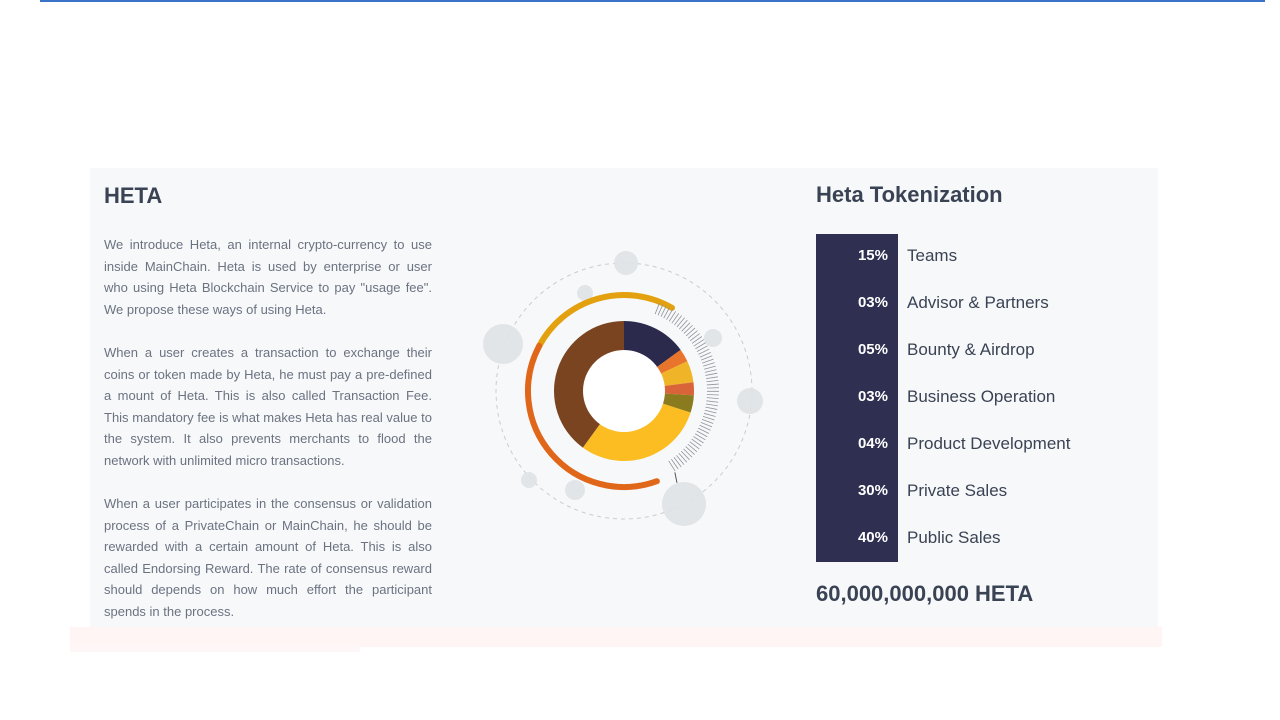 This screenshot has height=720, width=1280. What do you see at coordinates (616, 637) in the screenshot?
I see `bottom-strip` at bounding box center [616, 637].